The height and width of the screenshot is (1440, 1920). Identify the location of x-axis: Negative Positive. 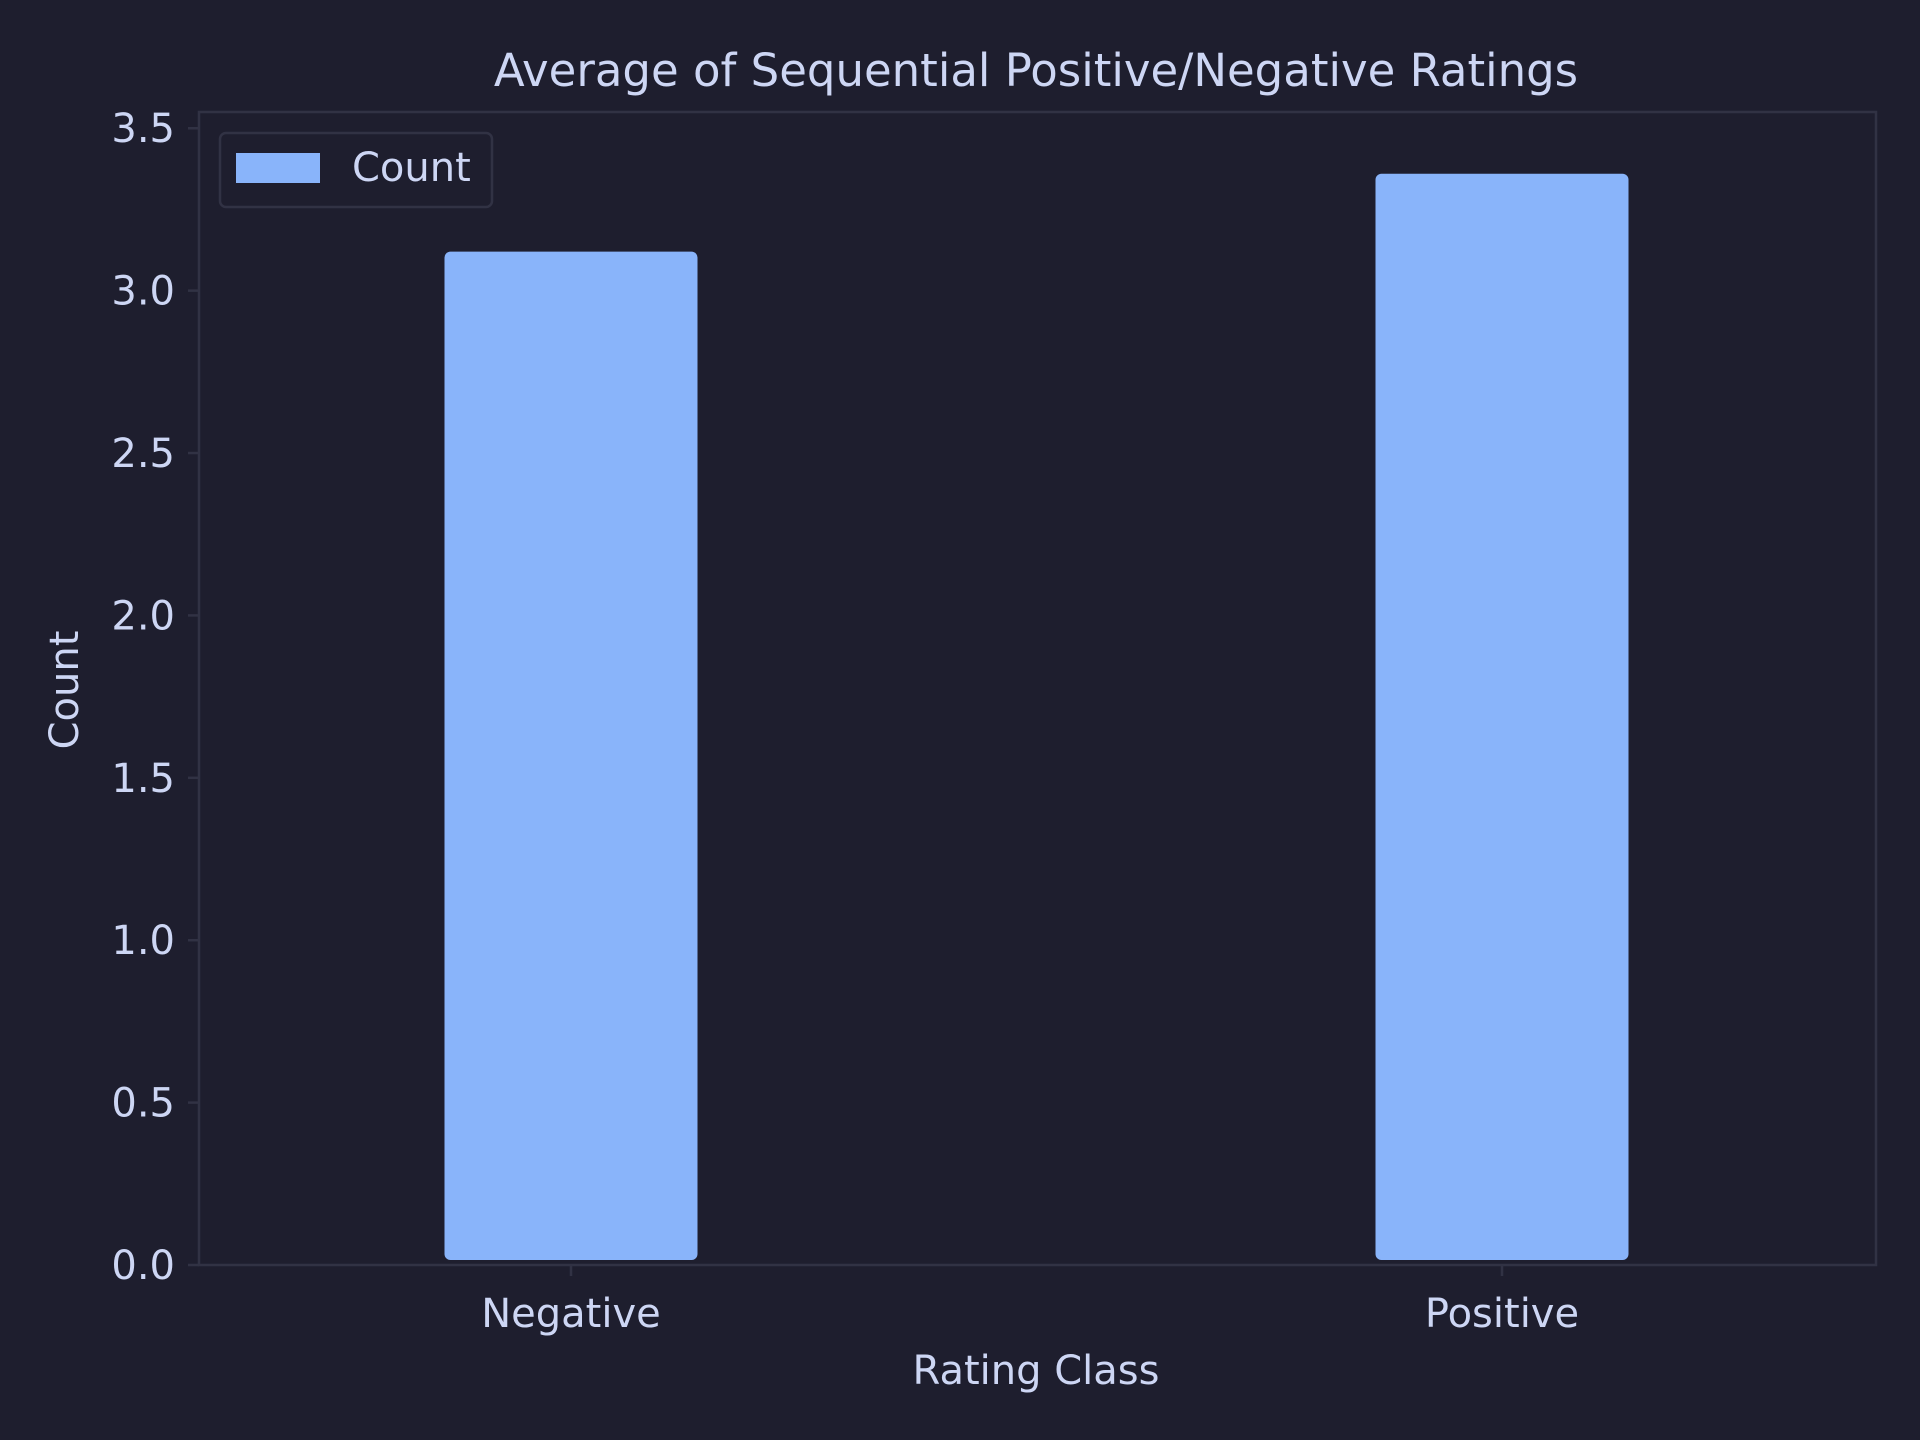
(1030, 1301).